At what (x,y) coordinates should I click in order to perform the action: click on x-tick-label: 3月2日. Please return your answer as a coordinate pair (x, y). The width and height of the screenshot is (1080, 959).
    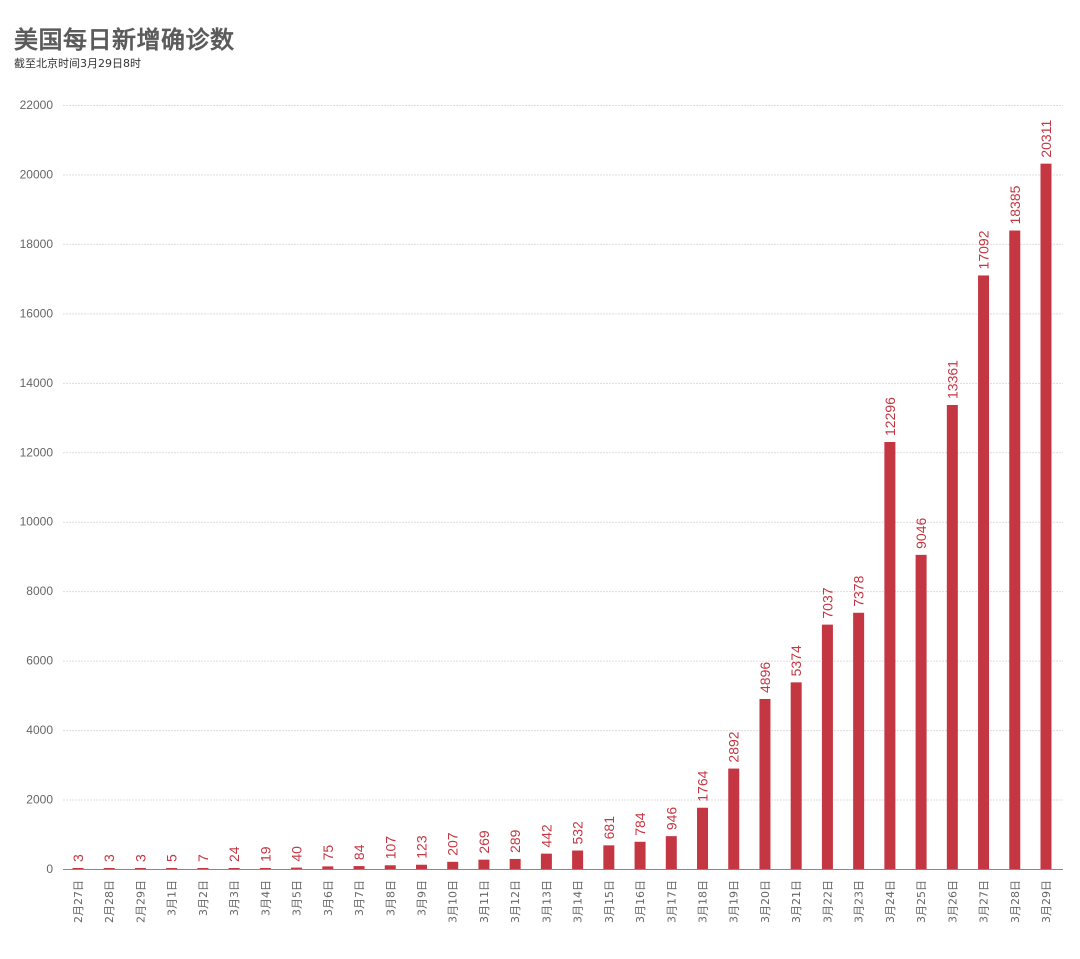
    Looking at the image, I should click on (203, 898).